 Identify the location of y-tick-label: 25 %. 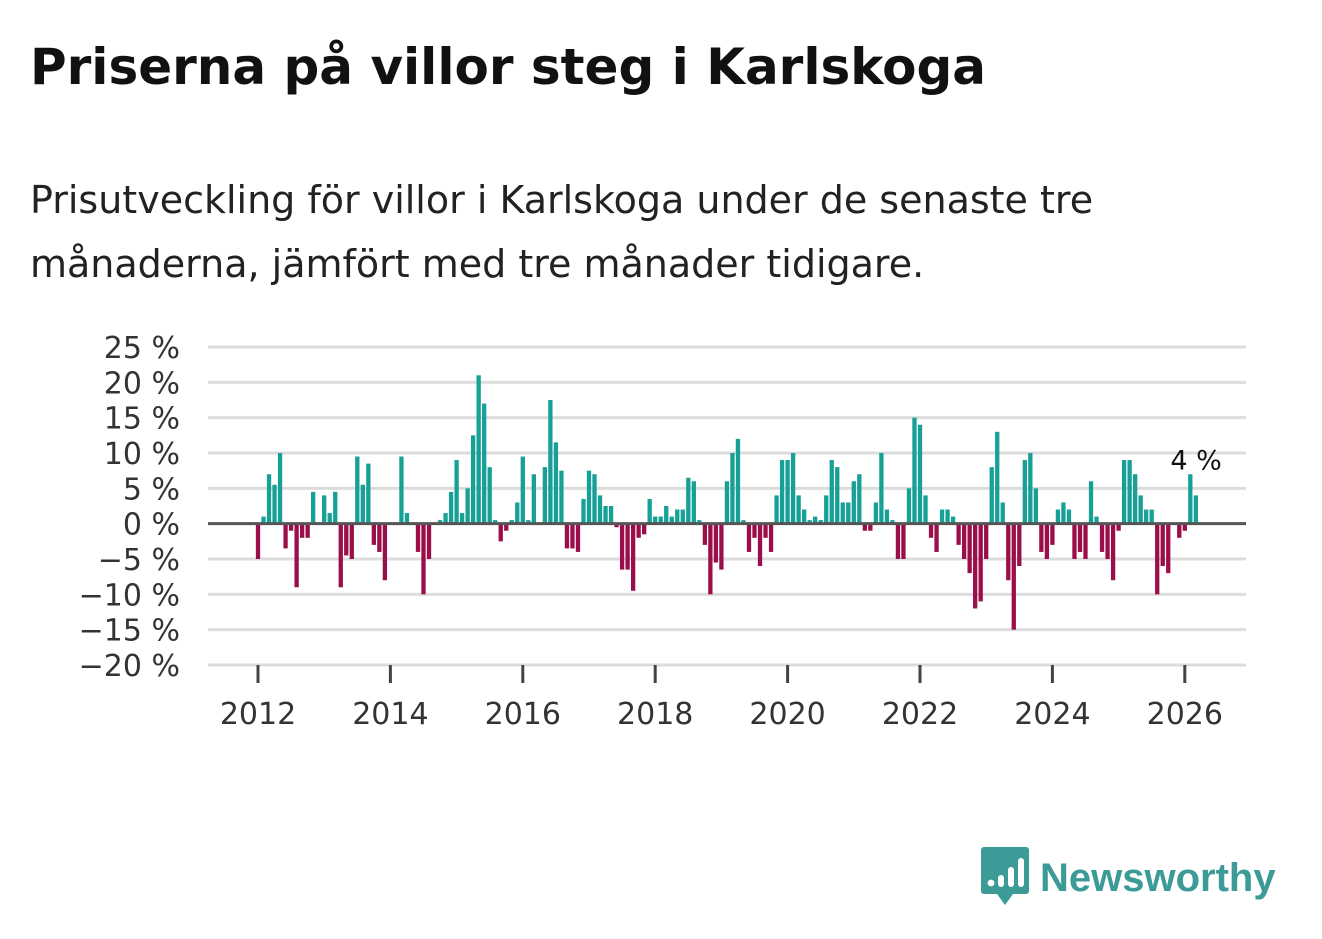
(142, 348).